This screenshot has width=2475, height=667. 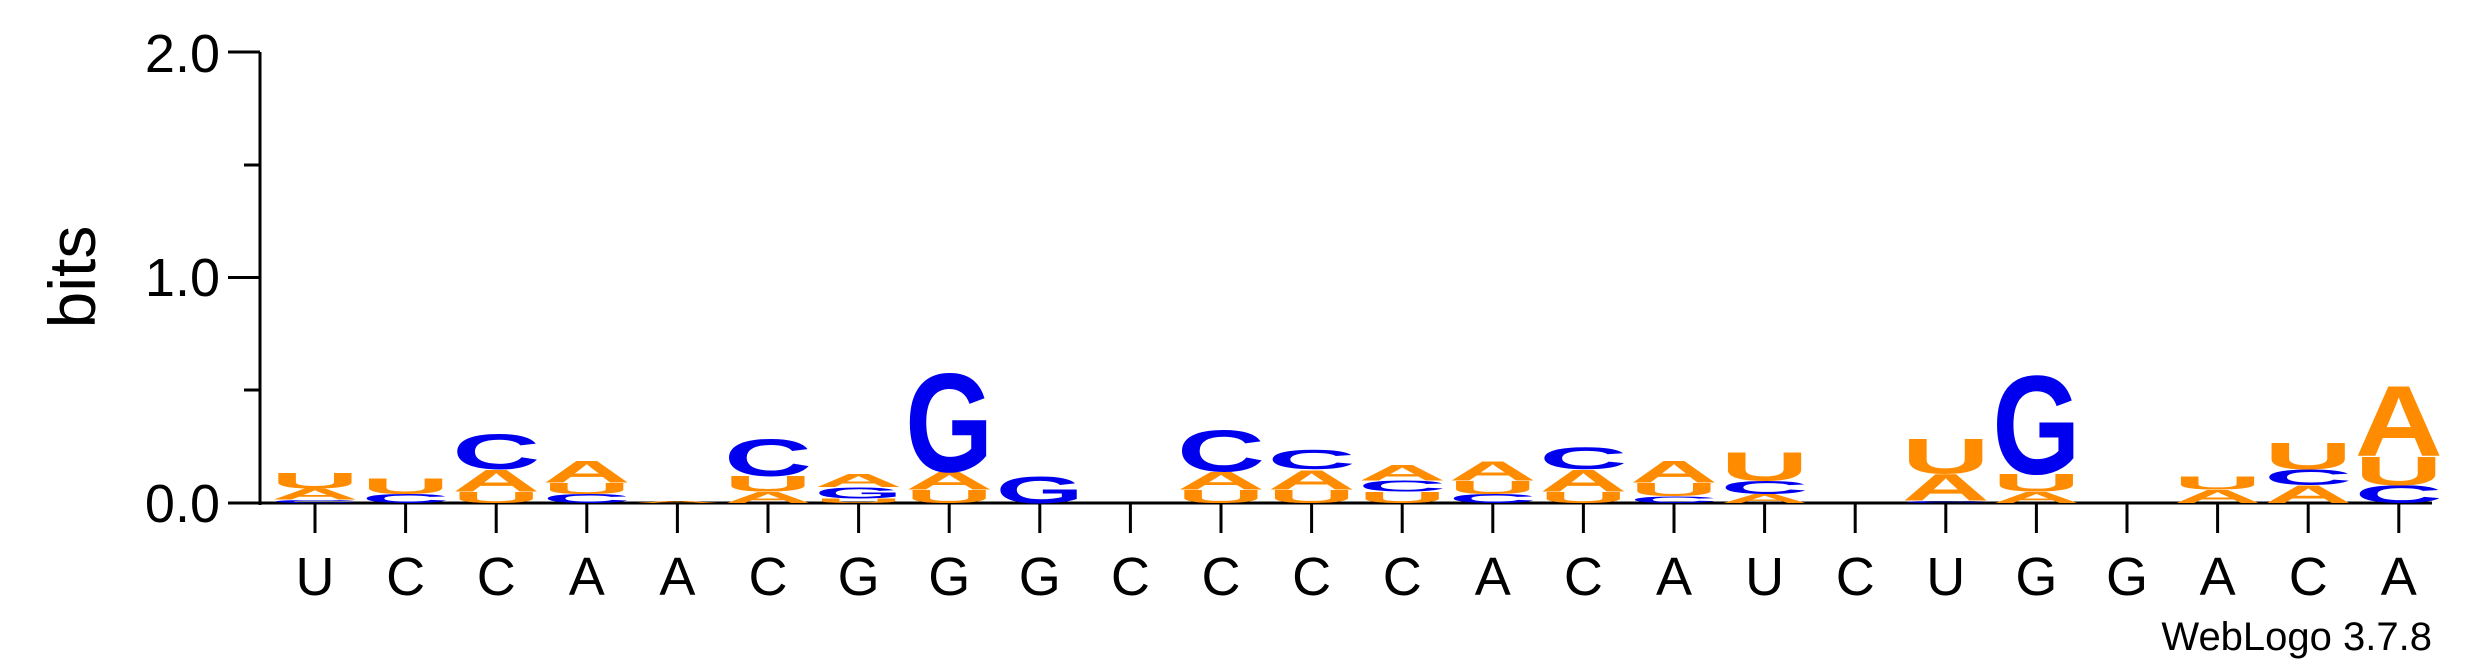 I want to click on y-tick-label-1: 1.0, so click(x=182, y=278).